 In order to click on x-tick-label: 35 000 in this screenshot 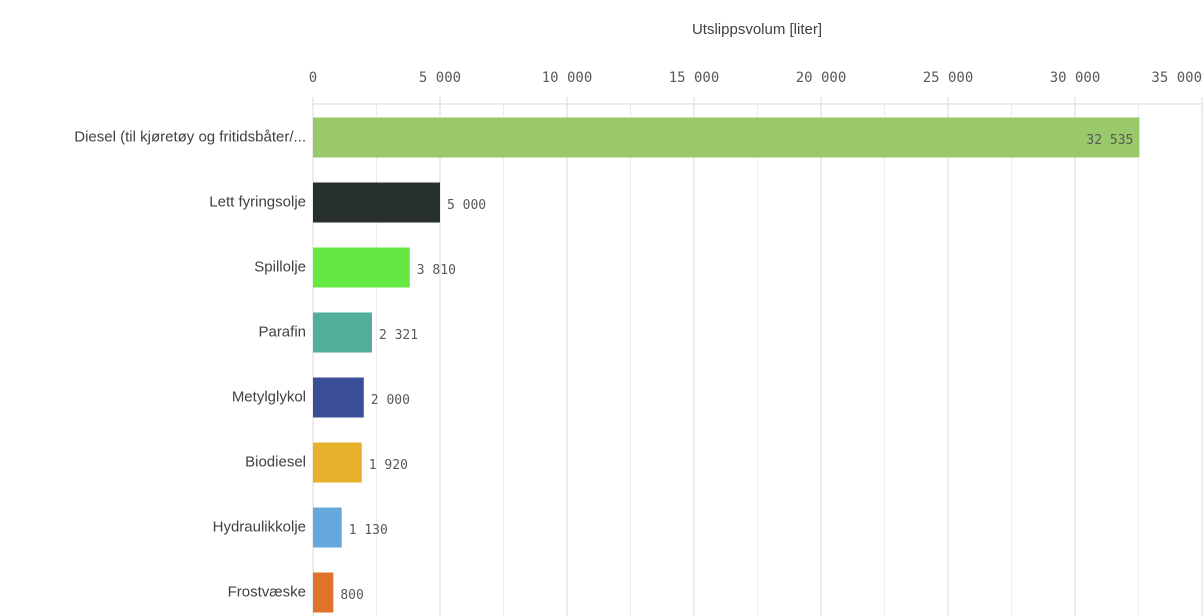, I will do `click(1176, 78)`.